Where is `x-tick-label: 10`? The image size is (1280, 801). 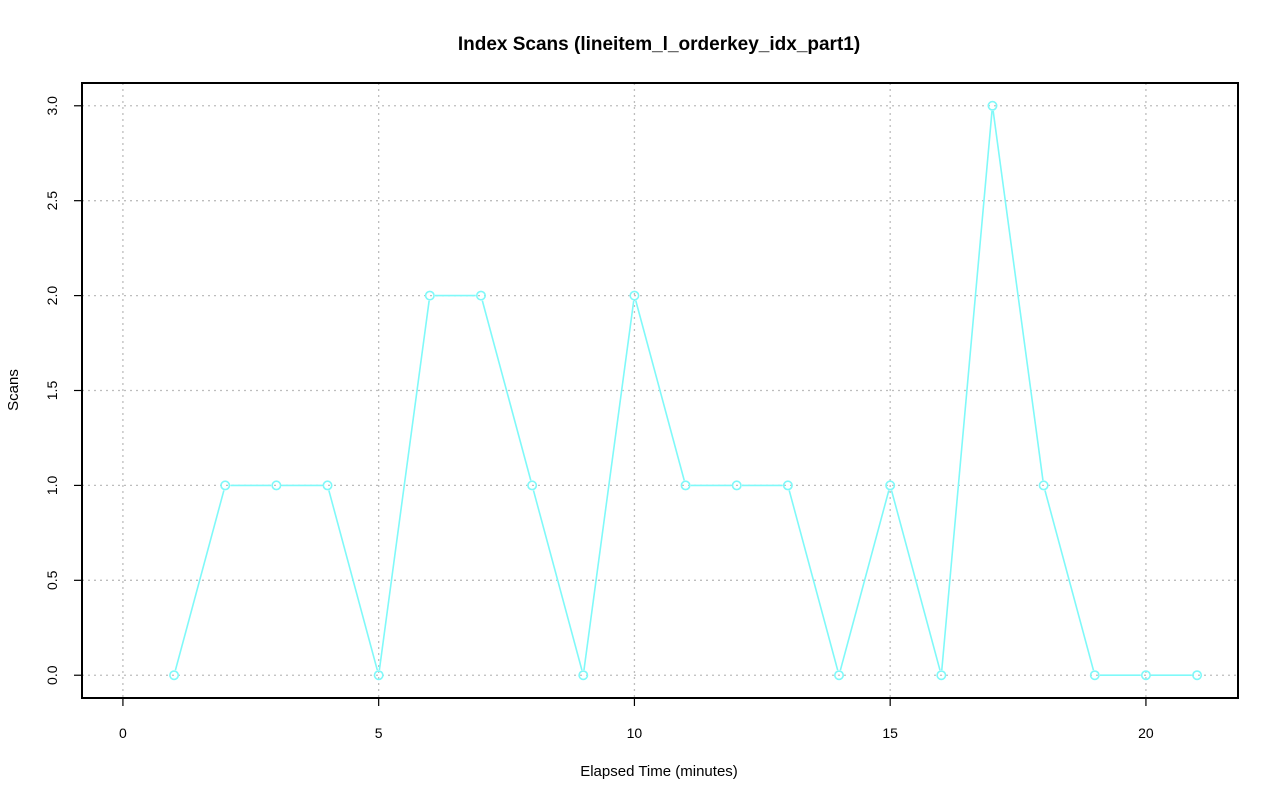 x-tick-label: 10 is located at coordinates (635, 733).